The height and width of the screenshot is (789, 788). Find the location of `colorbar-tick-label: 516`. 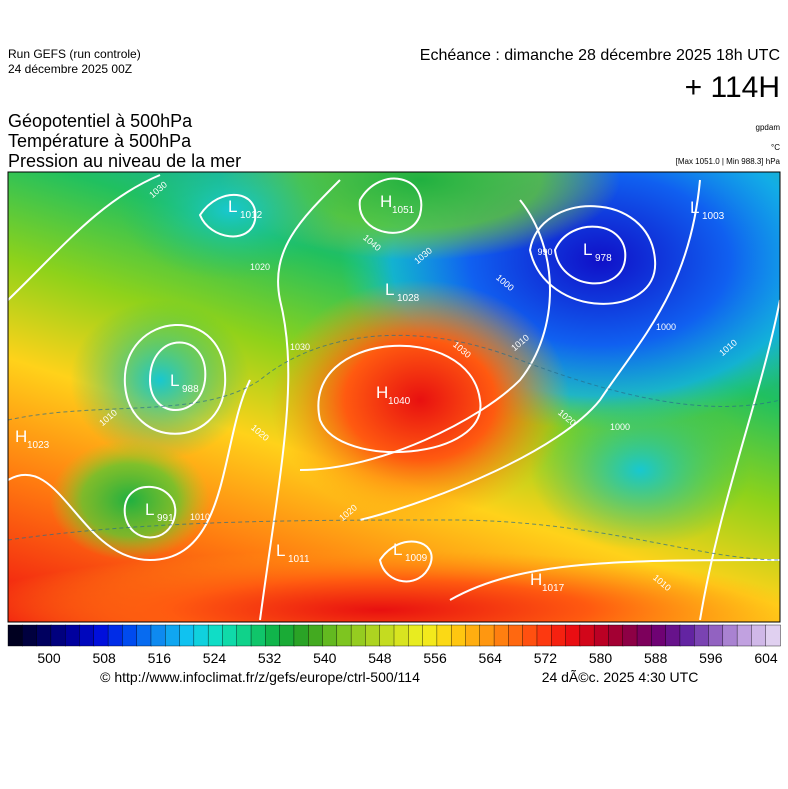

colorbar-tick-label: 516 is located at coordinates (160, 658).